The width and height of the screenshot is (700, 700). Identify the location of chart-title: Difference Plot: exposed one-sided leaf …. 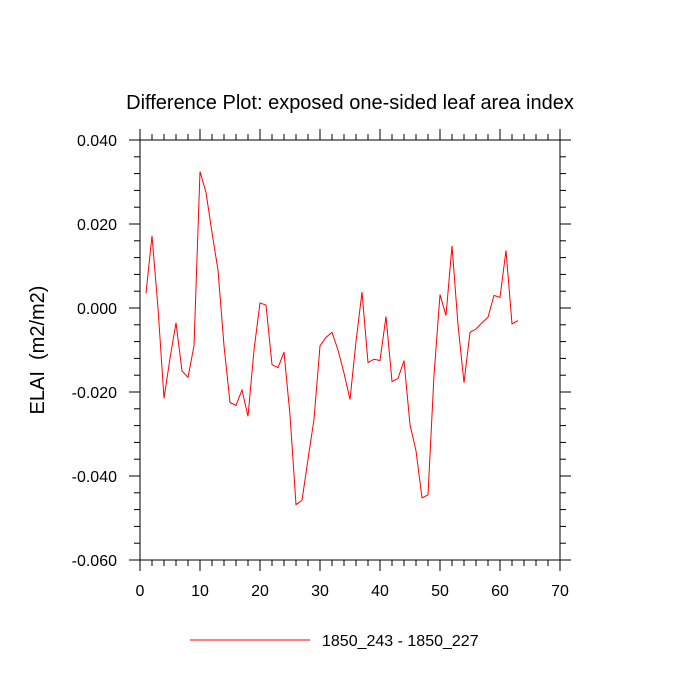
(350, 103).